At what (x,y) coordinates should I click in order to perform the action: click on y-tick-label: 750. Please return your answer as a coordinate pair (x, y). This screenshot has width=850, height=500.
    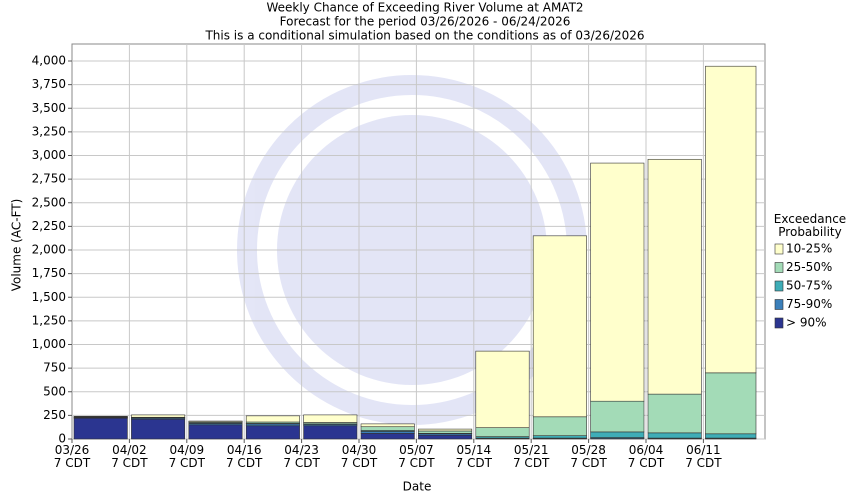
    Looking at the image, I should click on (54, 368).